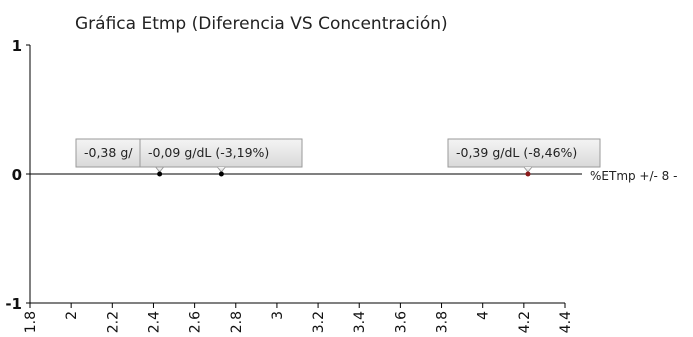  Describe the element at coordinates (154, 322) in the screenshot. I see `x-tick-label: 2.4` at that location.